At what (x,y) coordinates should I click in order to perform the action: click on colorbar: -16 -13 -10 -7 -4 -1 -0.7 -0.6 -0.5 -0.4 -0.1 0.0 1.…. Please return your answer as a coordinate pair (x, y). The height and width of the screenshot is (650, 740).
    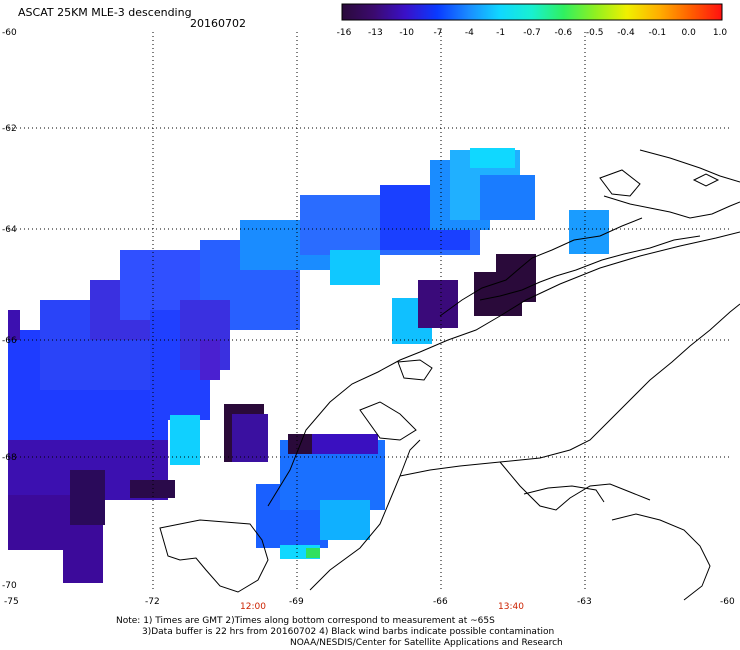
    Looking at the image, I should click on (532, 20).